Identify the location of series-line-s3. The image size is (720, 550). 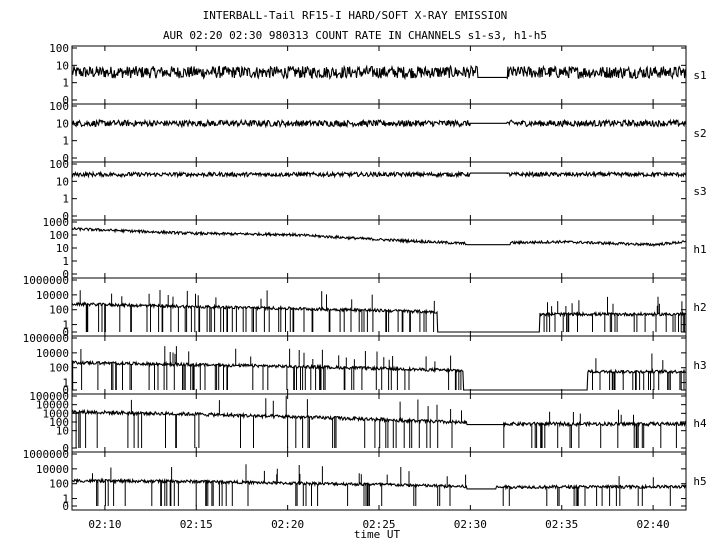
(379, 174).